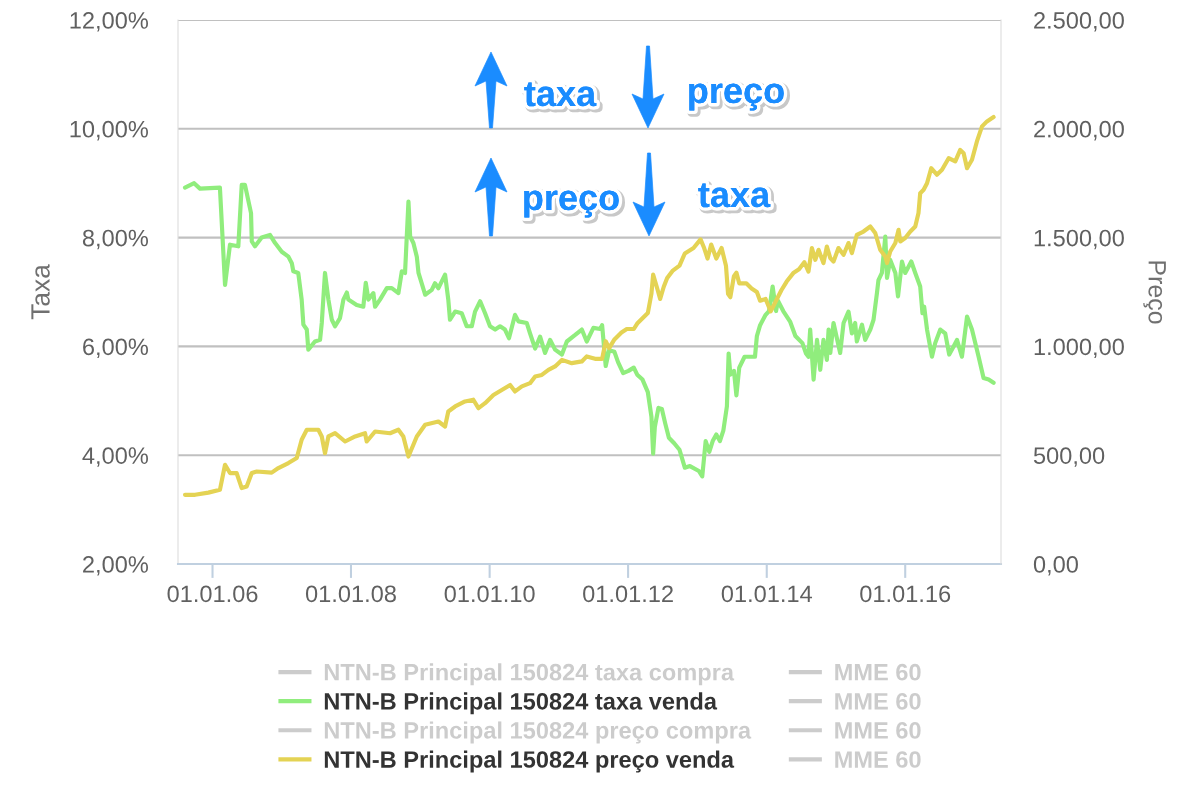  Describe the element at coordinates (115, 239) in the screenshot. I see `y-tick-label: 8,00%` at that location.